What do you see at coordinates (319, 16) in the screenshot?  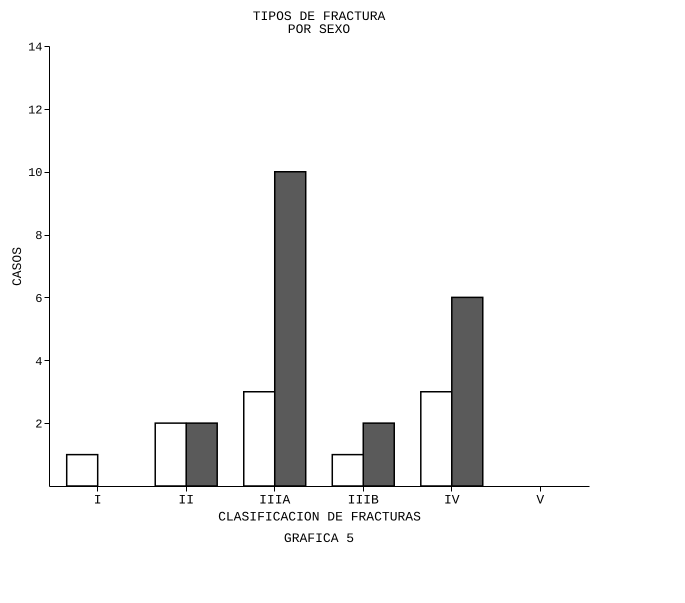 I see `chart-title: TIPOS DE FRACTURA` at bounding box center [319, 16].